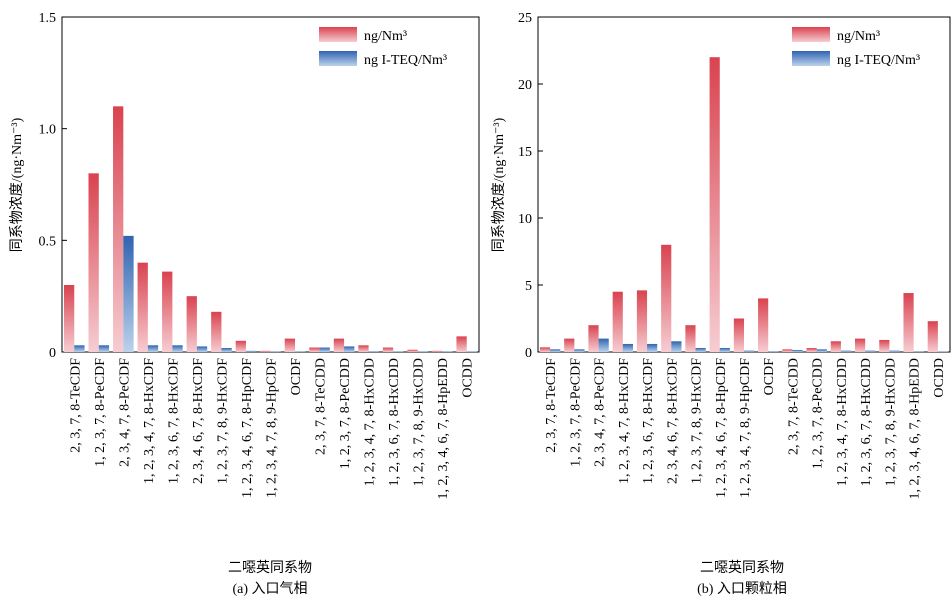 Image resolution: width=952 pixels, height=603 pixels. Describe the element at coordinates (75, 405) in the screenshot. I see `x-tick-label: 2, 3, 7, 8-TeCDF` at that location.